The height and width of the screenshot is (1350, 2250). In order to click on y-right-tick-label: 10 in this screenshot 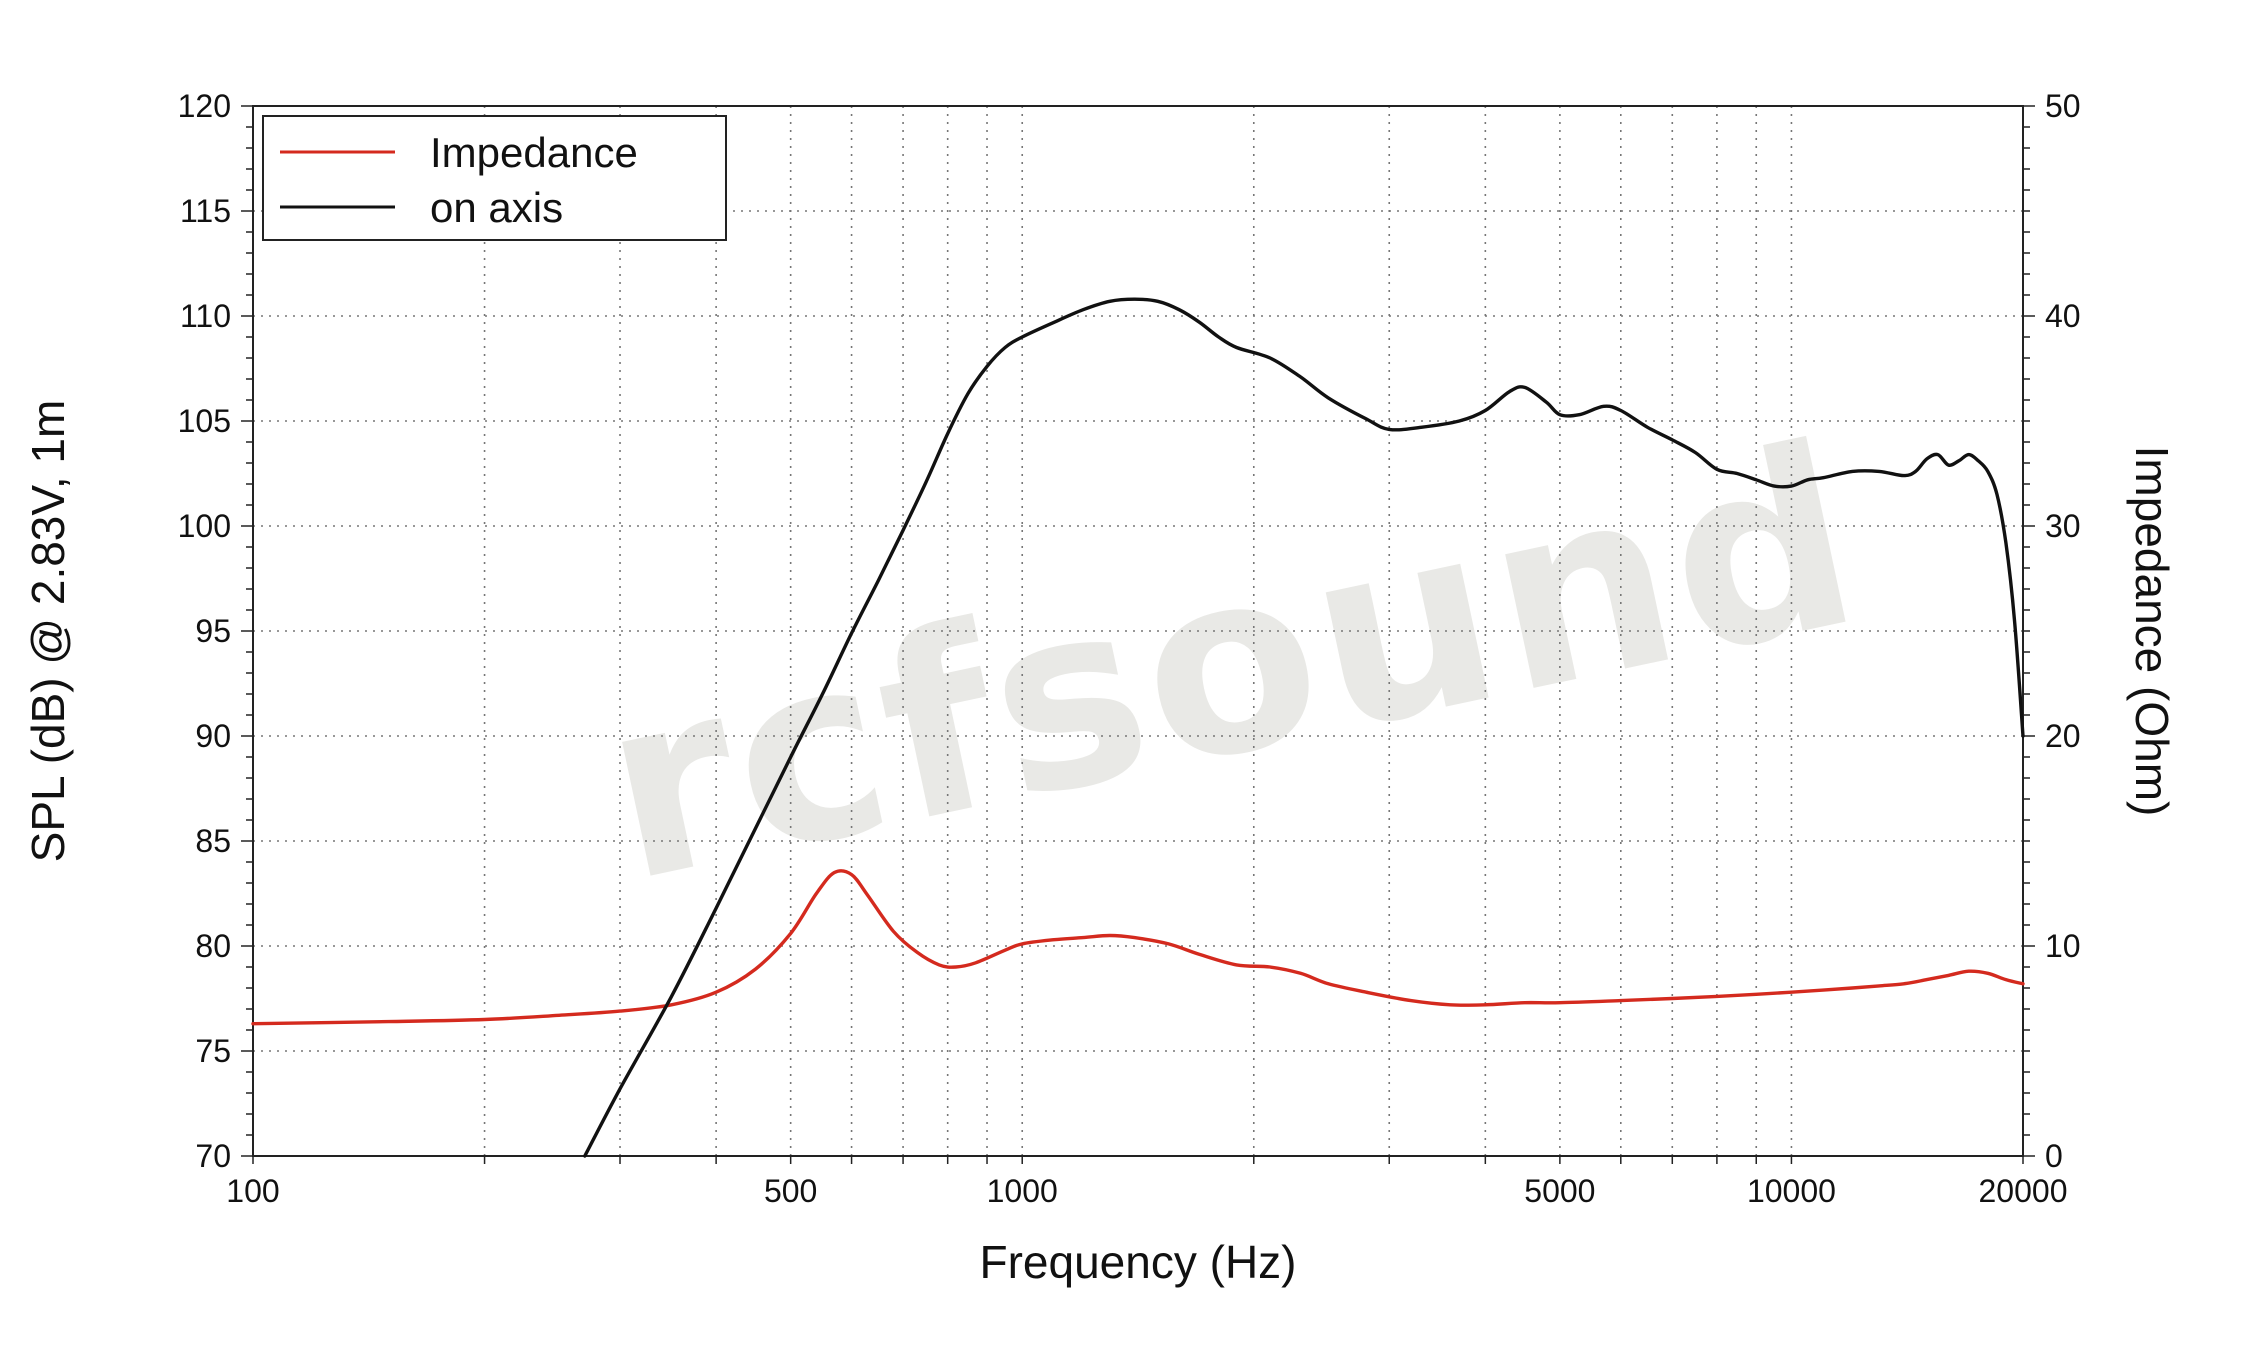, I will do `click(2063, 946)`.